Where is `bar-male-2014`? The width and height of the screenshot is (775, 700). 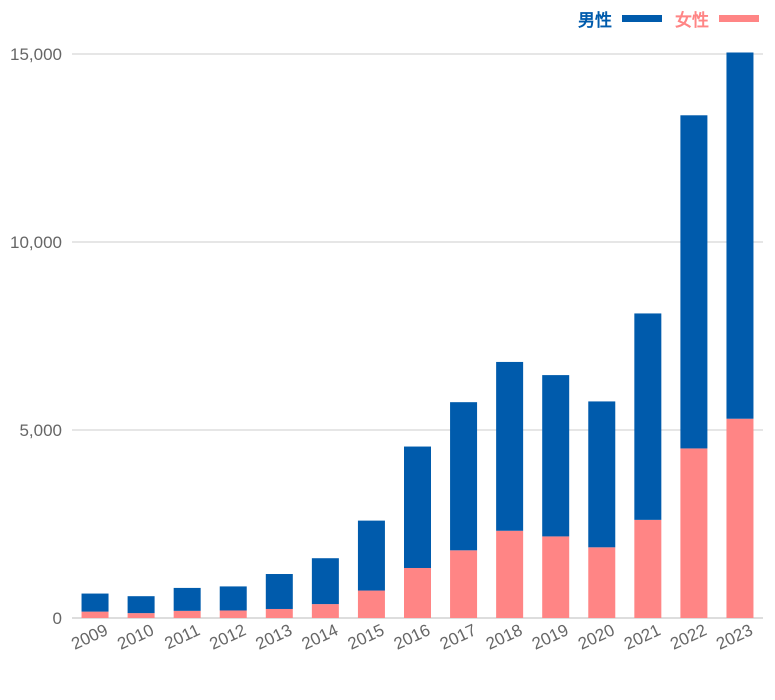 bar-male-2014 is located at coordinates (325, 581).